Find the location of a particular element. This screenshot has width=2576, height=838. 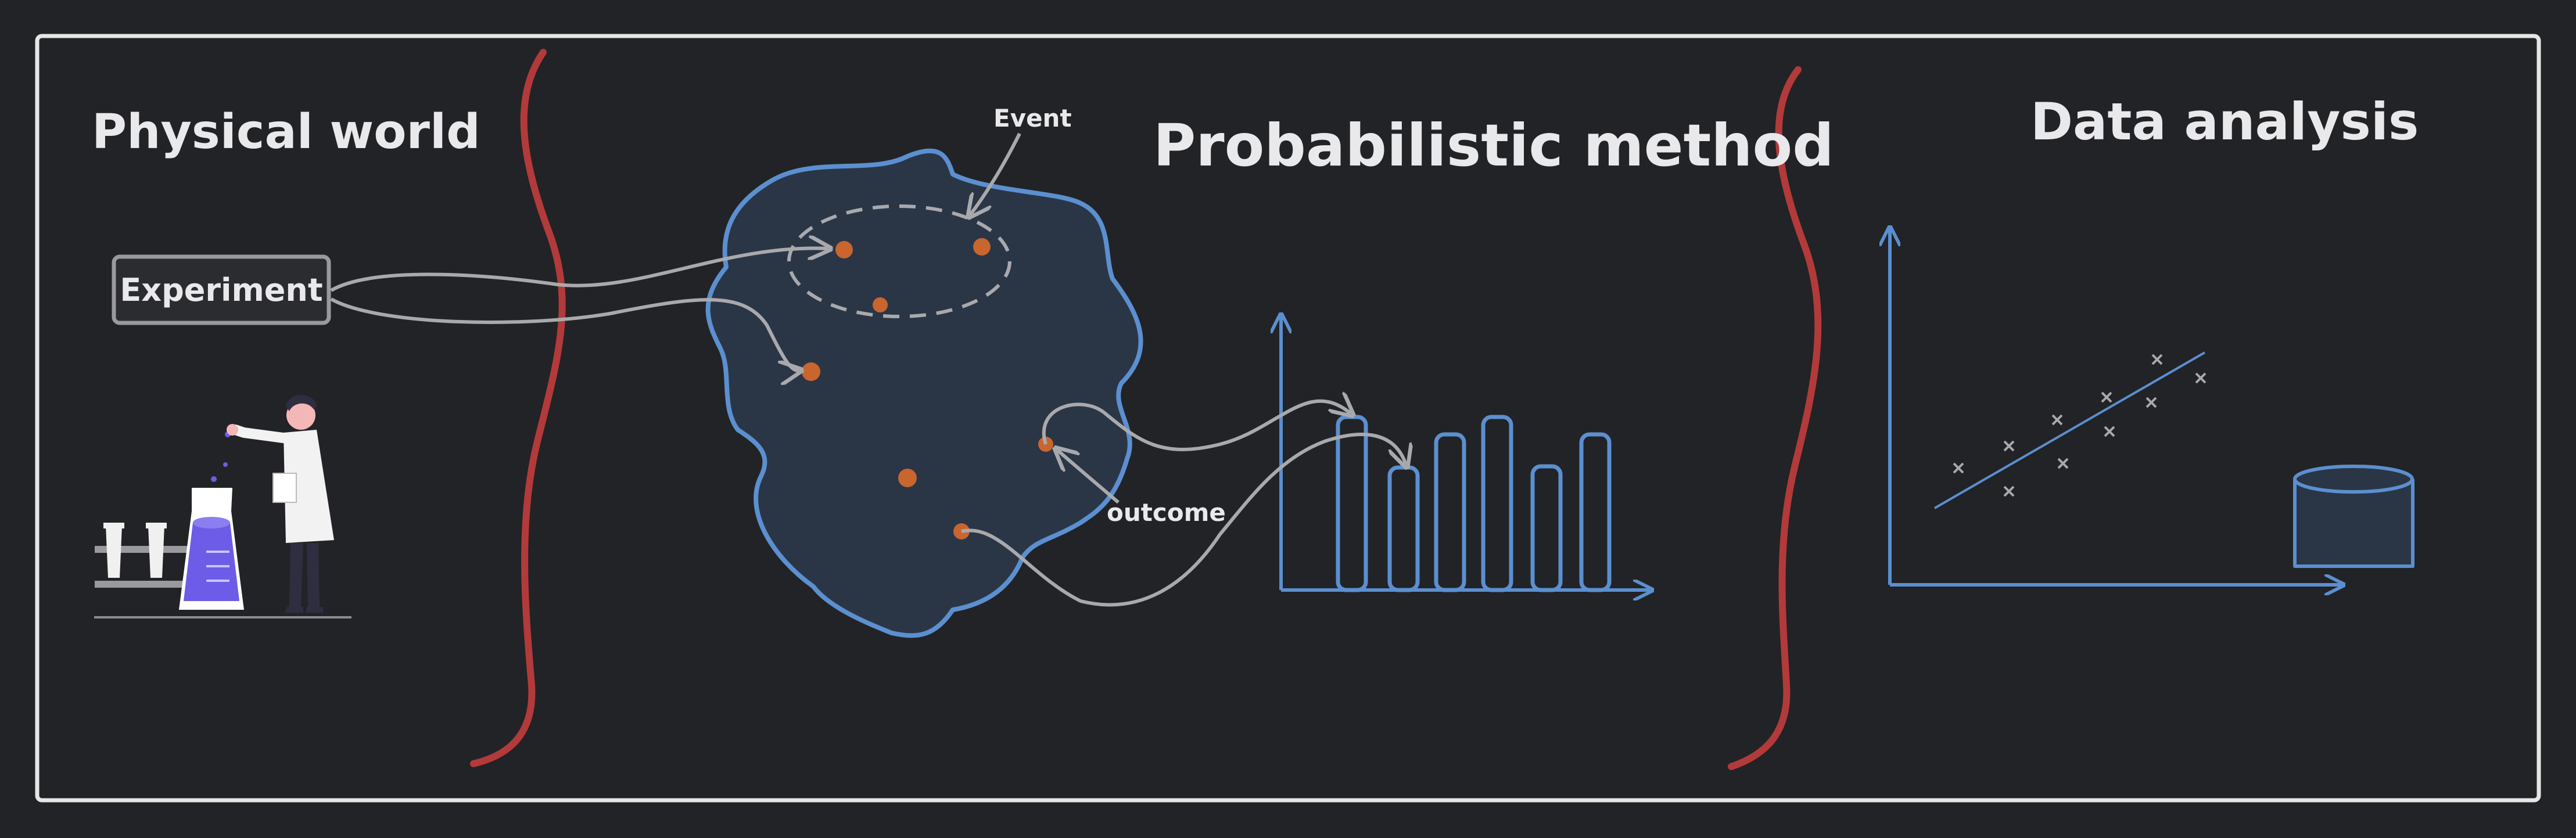

scatter-plot is located at coordinates (2115, 407).